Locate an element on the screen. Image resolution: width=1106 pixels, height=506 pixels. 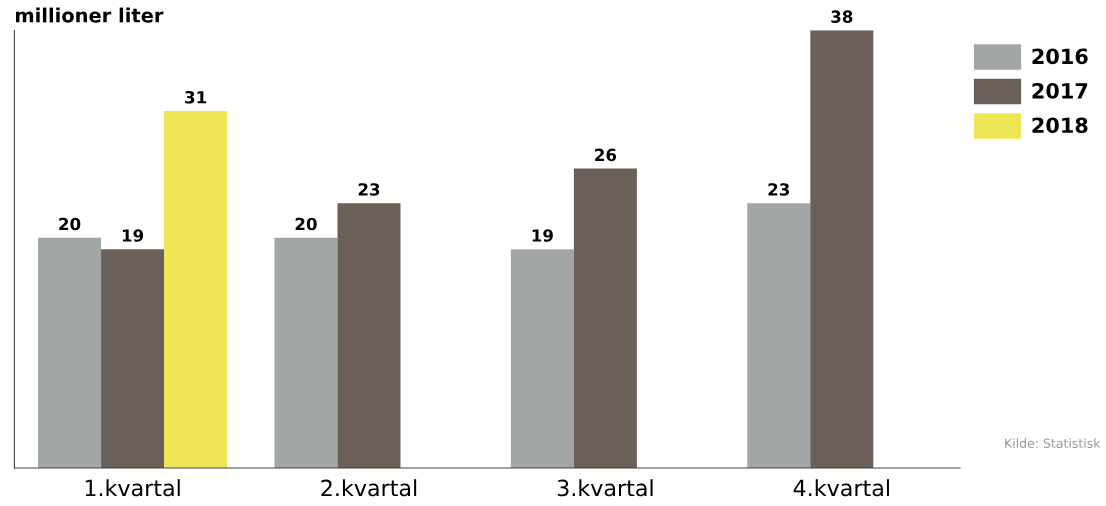
x-tick-label: 4.kvartal is located at coordinates (841, 488).